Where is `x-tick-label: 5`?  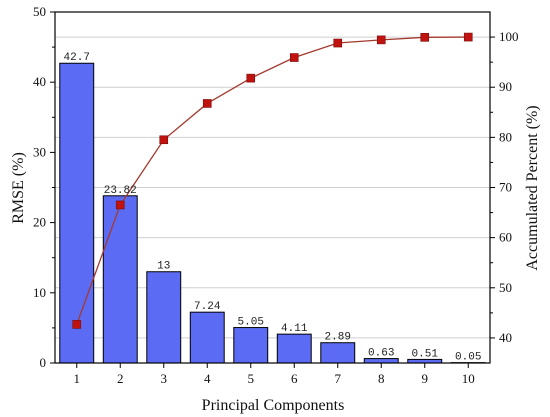 x-tick-label: 5 is located at coordinates (251, 378).